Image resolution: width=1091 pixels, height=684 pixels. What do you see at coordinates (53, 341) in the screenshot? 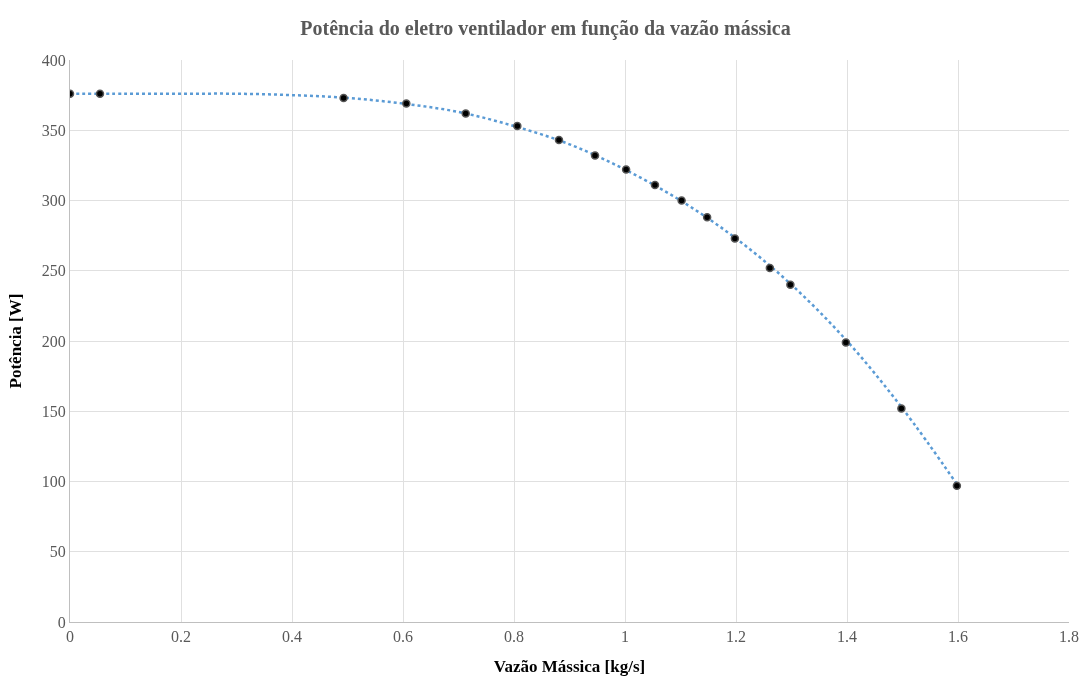
I see `y-tick-label: 200` at bounding box center [53, 341].